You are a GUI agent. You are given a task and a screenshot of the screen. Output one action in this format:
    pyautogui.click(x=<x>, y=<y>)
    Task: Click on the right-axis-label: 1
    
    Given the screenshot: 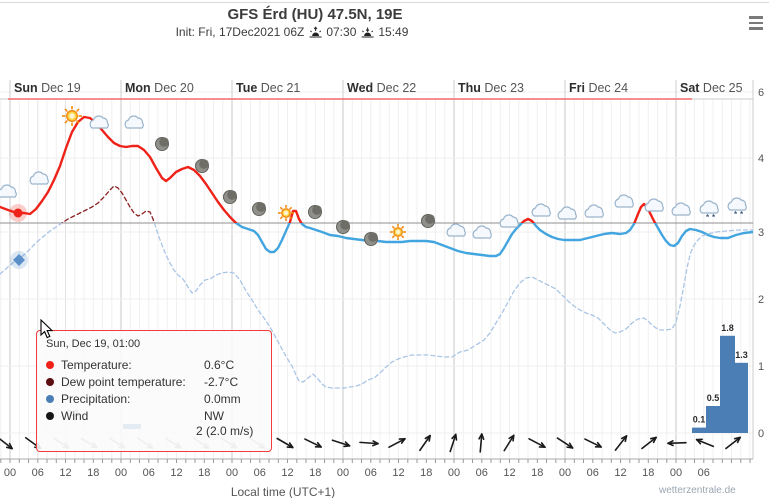 What is the action you would take?
    pyautogui.click(x=761, y=367)
    